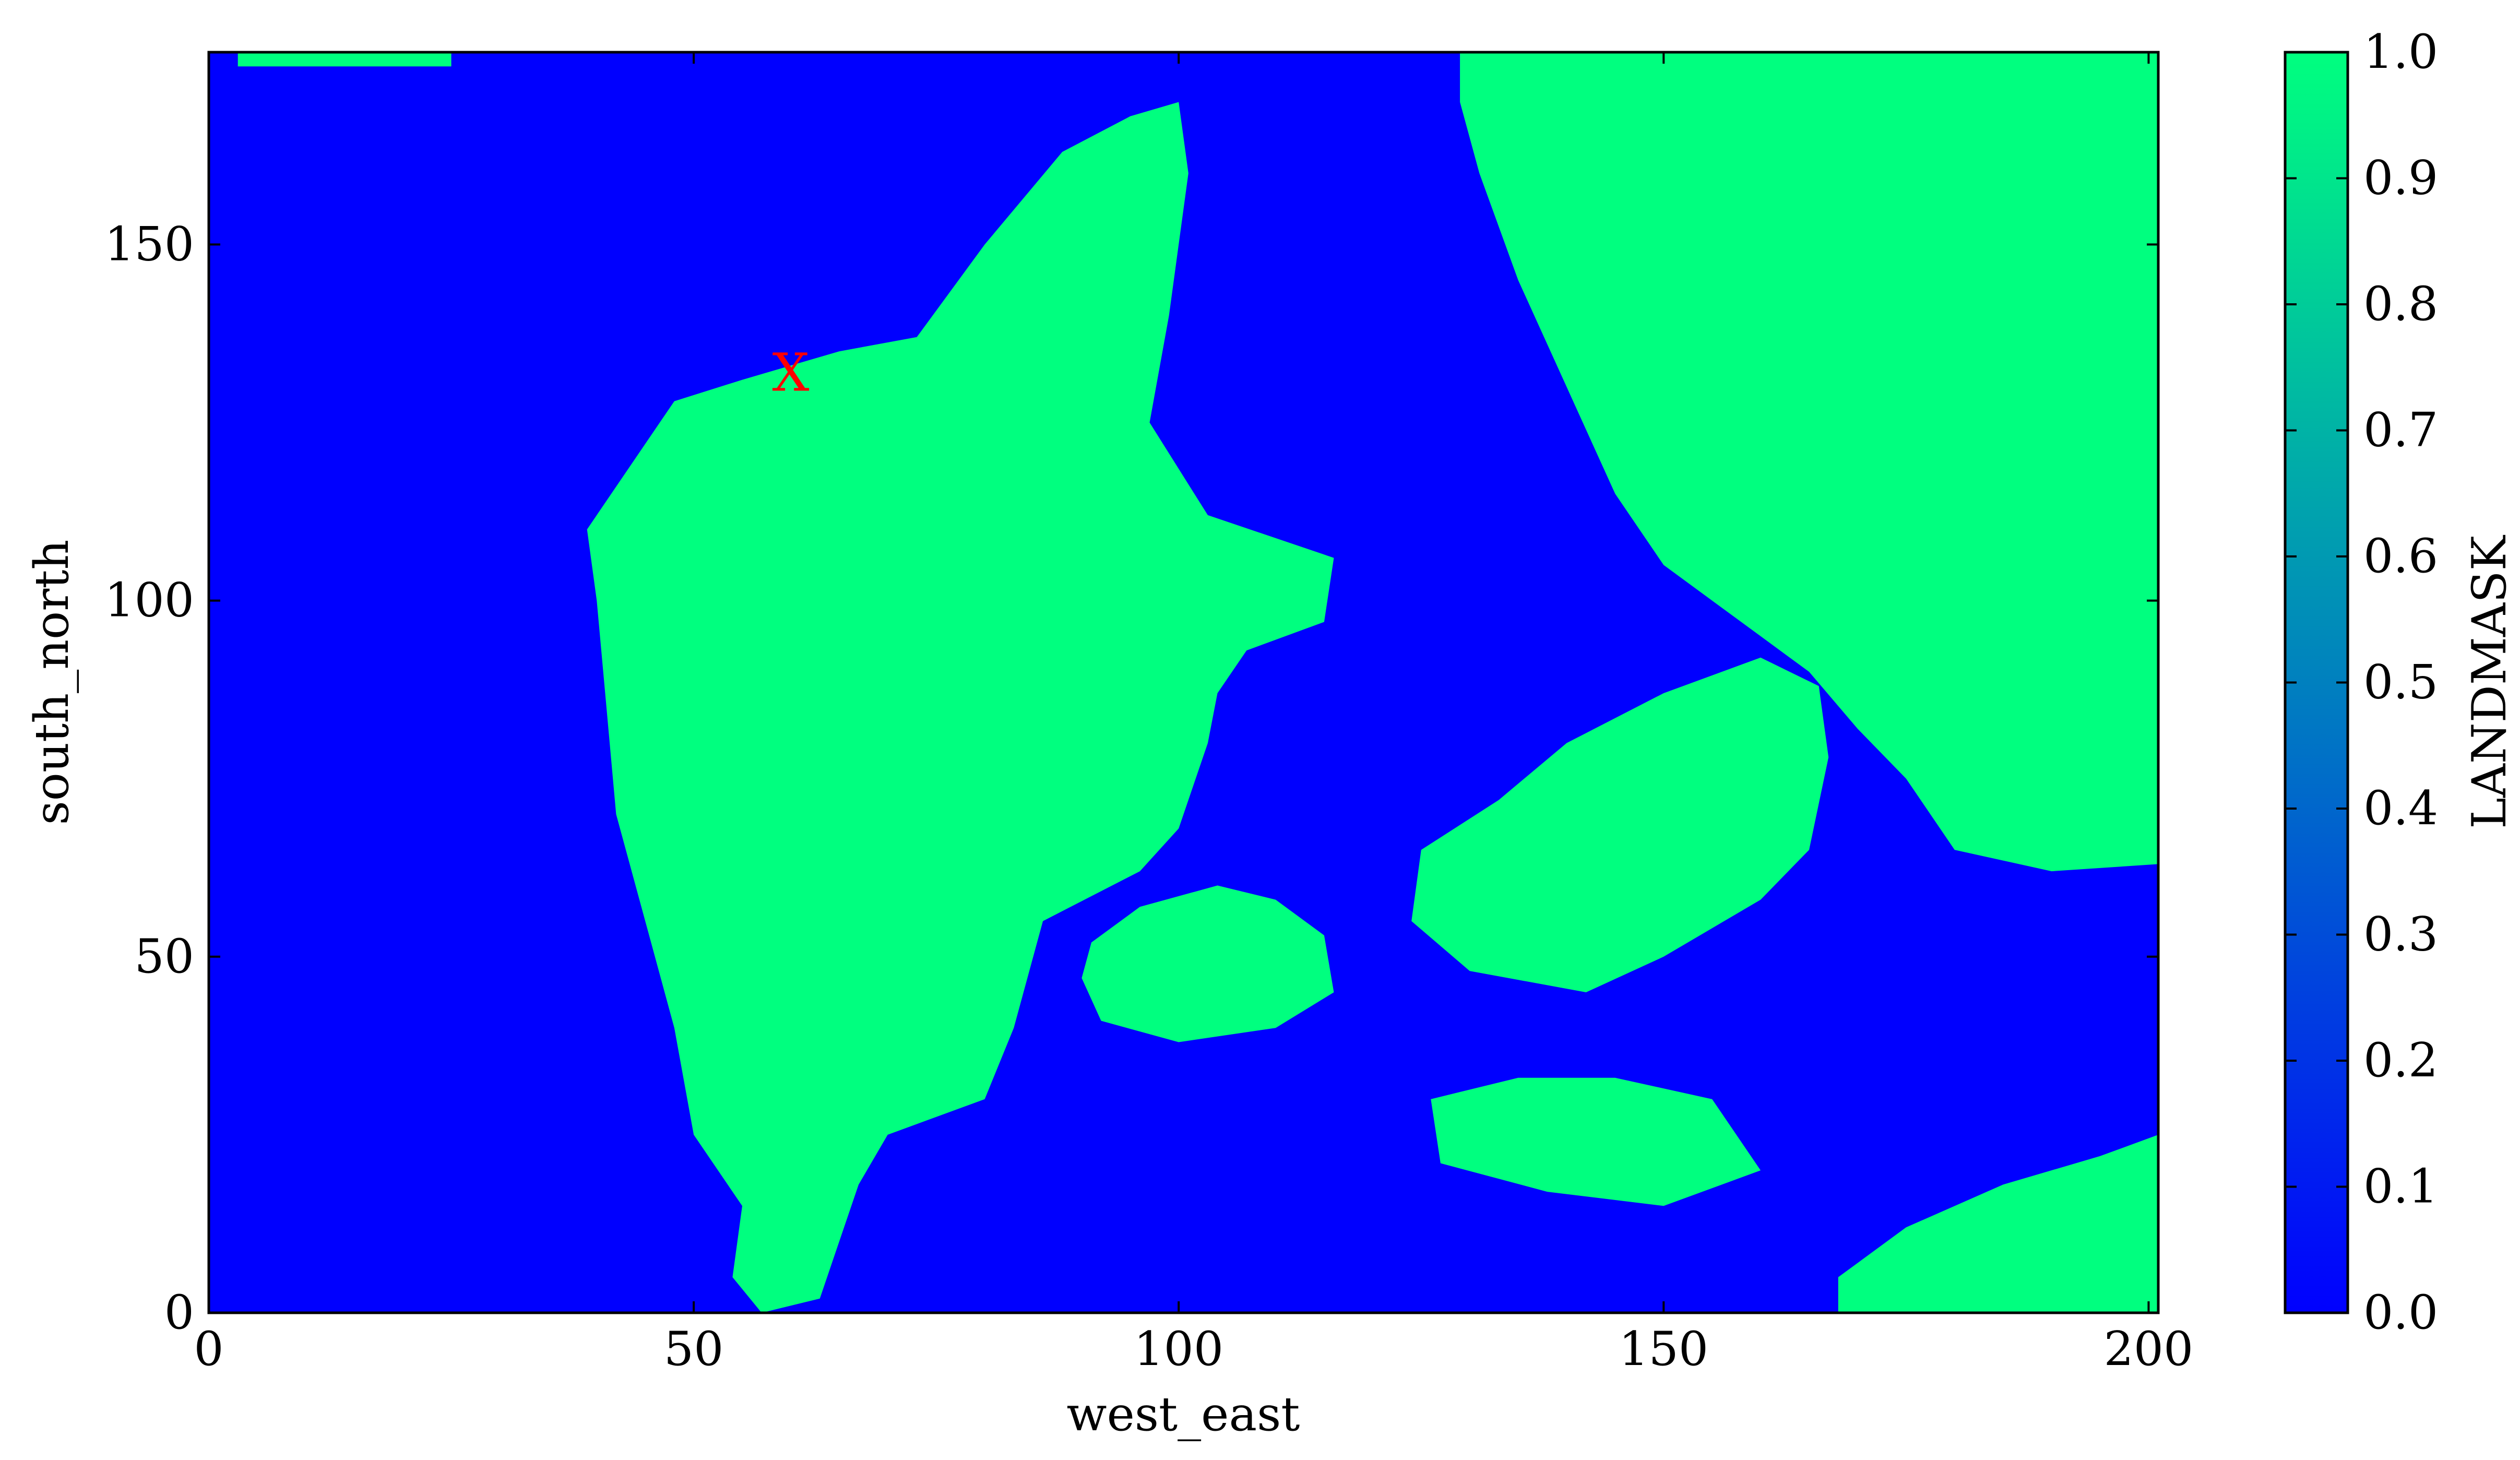  What do you see at coordinates (2400, 178) in the screenshot?
I see `colorbar-tick-label: 0.9` at bounding box center [2400, 178].